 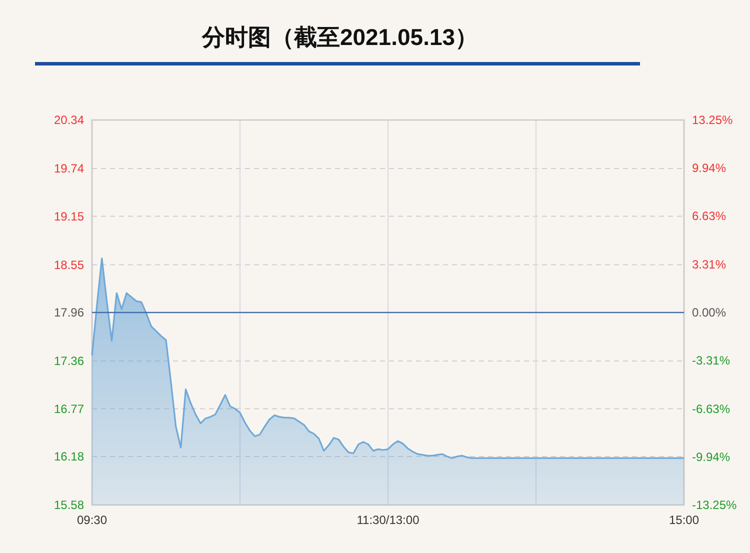 I want to click on y-tick-label: 19.74, so click(x=69, y=169).